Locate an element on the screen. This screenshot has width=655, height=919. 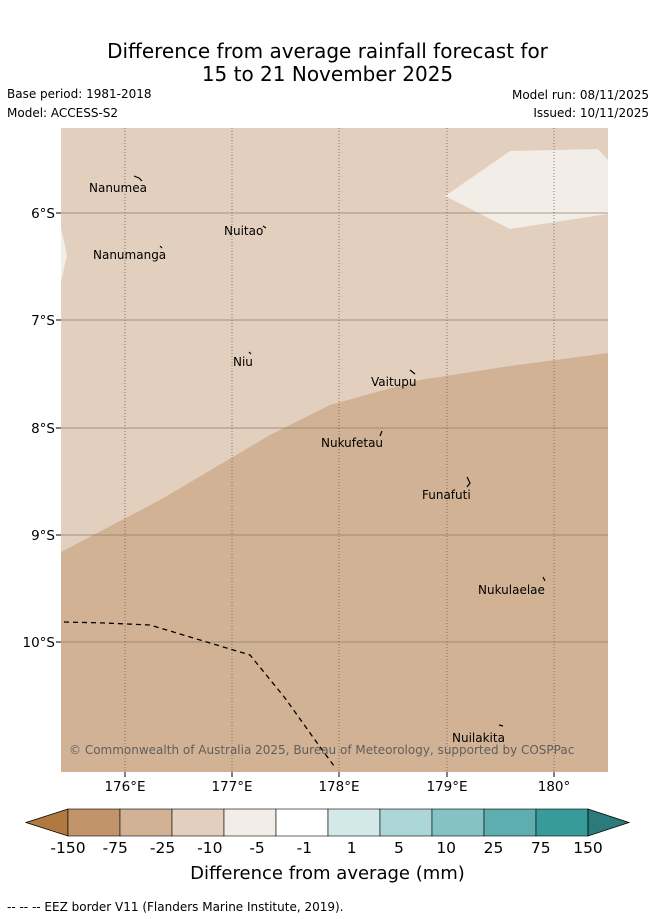
lon-tick-179e: 179°E is located at coordinates (446, 787).